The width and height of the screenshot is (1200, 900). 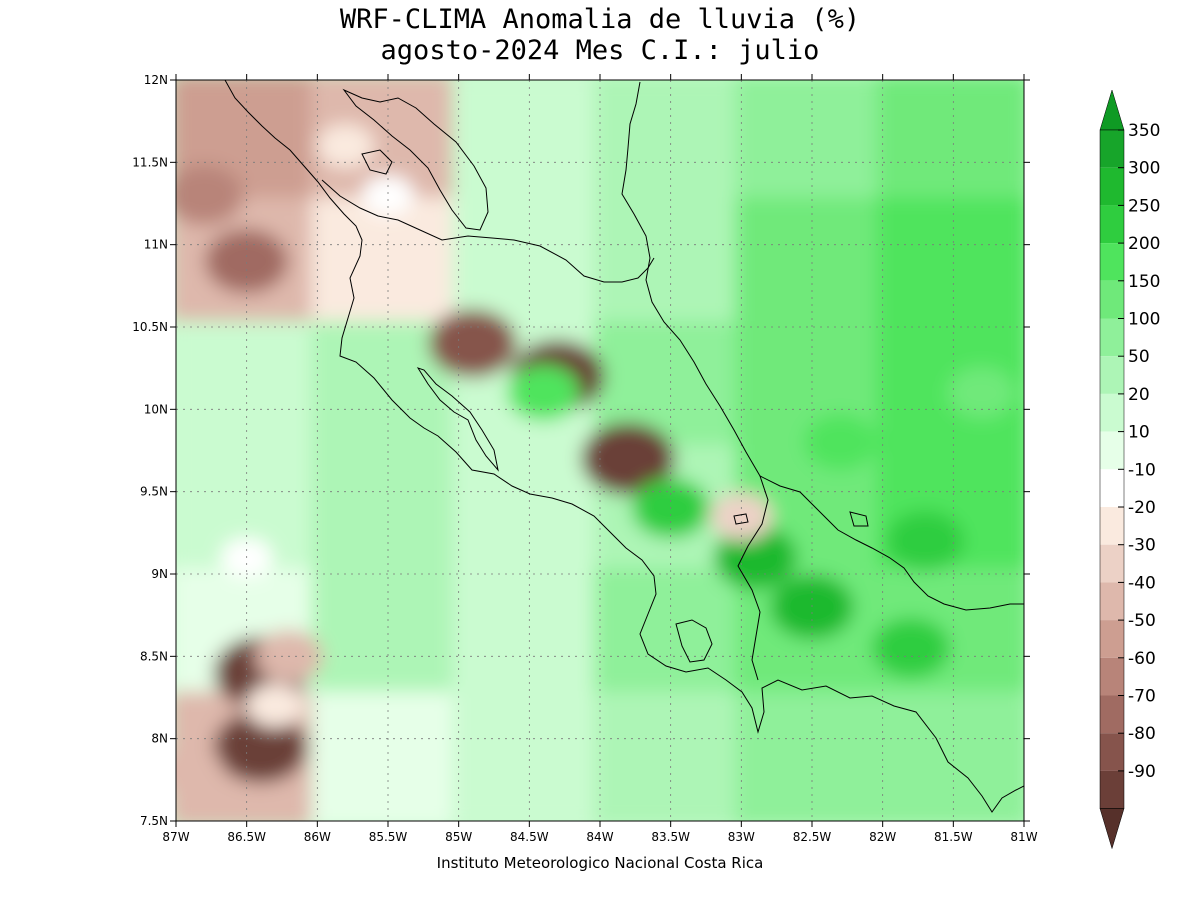 I want to click on colorbar-frame, so click(x=1112, y=469).